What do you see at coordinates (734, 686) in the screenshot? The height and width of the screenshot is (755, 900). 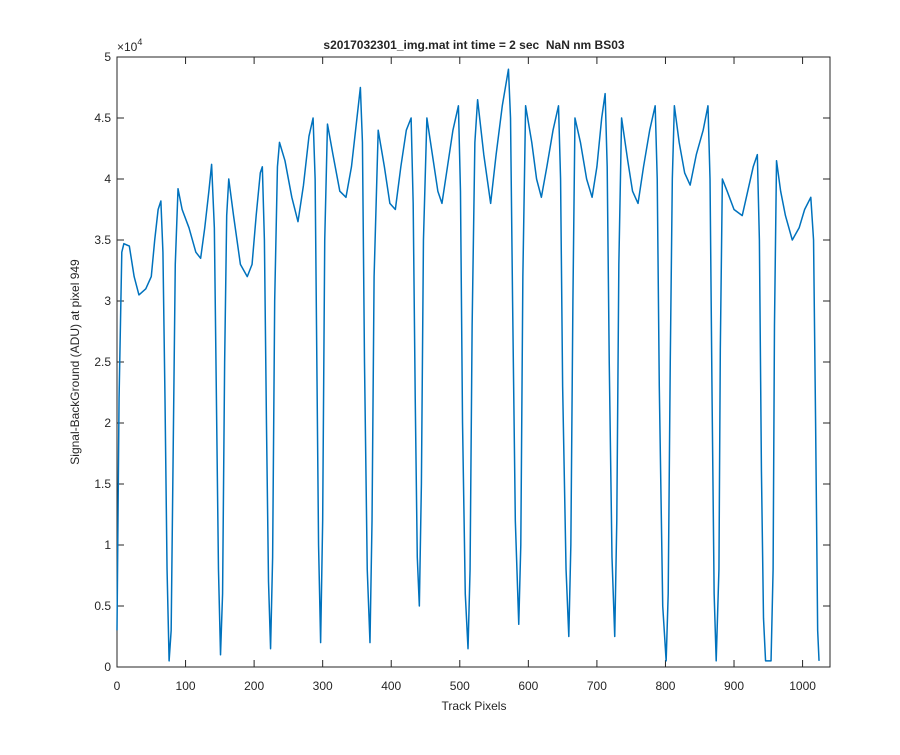 I see `x-tick-label: 900` at bounding box center [734, 686].